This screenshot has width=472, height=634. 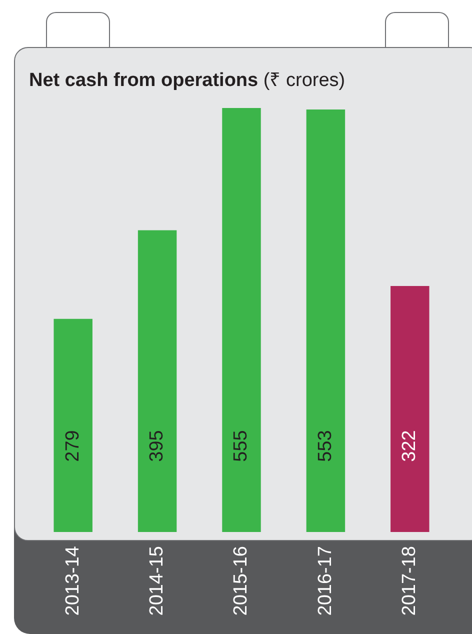 I want to click on x-tick-label: 2013-14, so click(x=73, y=581).